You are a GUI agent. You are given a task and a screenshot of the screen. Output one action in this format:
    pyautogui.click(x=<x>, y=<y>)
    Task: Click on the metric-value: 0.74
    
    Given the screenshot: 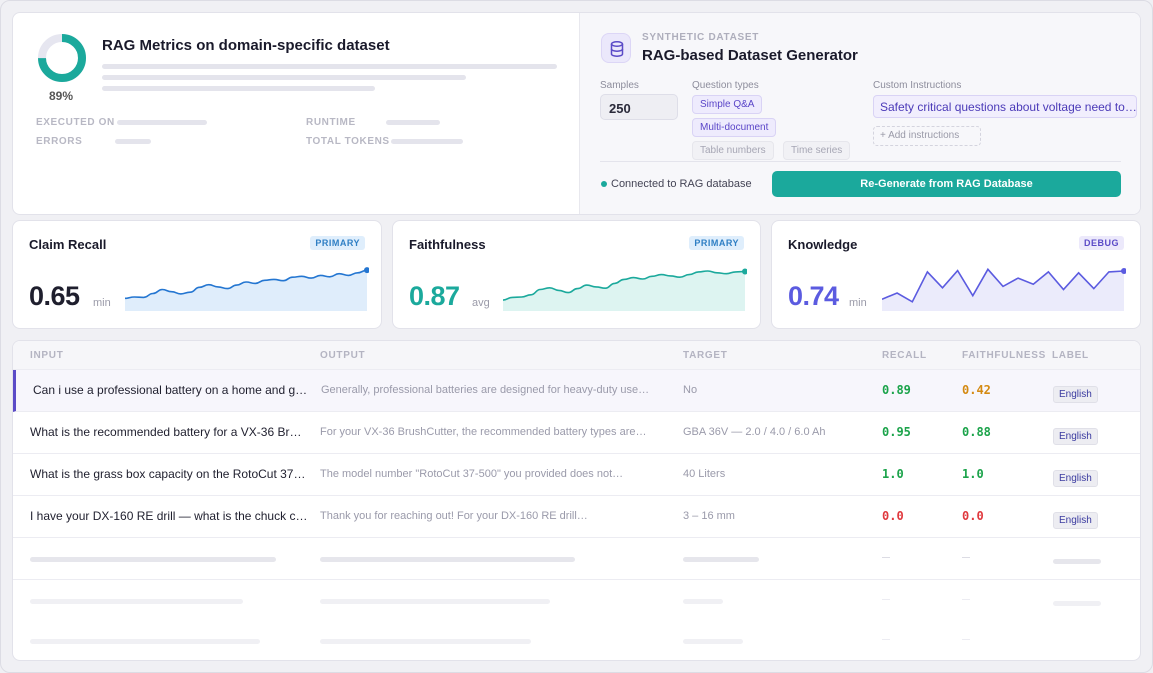 What is the action you would take?
    pyautogui.click(x=813, y=296)
    